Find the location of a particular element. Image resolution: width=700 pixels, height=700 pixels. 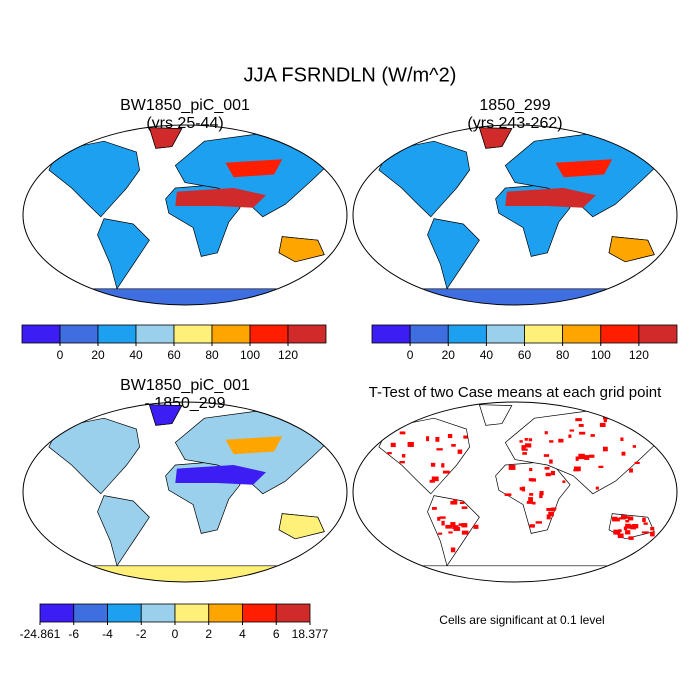

colorbar-tick-label: 20 is located at coordinates (449, 355).